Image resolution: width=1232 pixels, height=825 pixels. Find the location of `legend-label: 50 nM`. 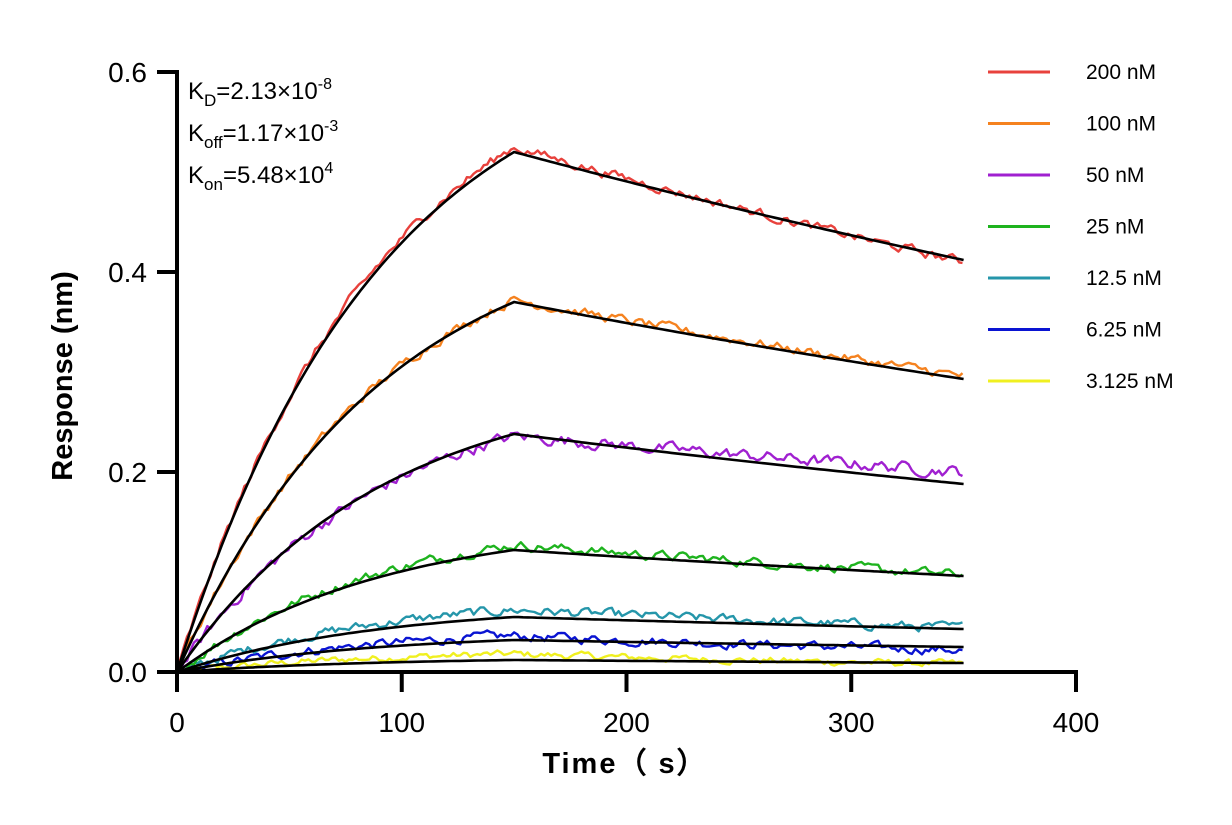

legend-label: 50 nM is located at coordinates (1115, 175).